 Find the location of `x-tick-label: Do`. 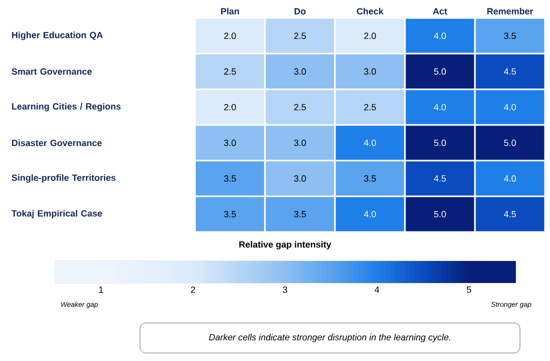

x-tick-label: Do is located at coordinates (300, 11).